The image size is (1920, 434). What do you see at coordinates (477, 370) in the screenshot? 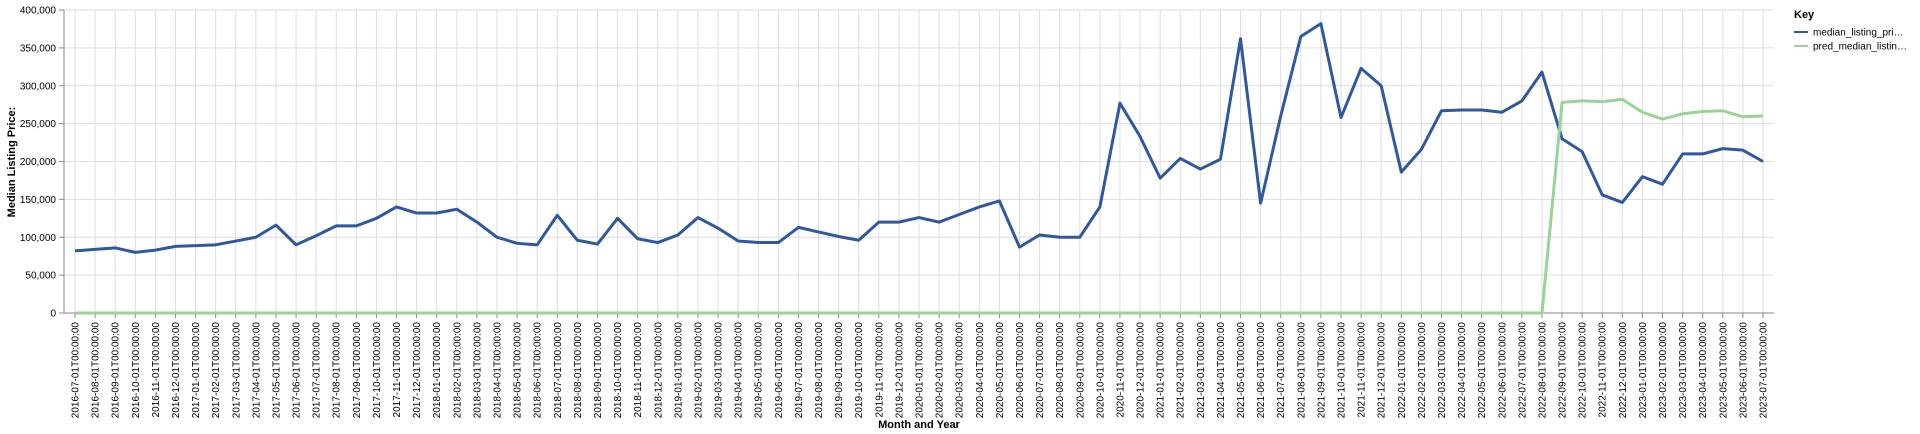
I see `x-tick-label: 2018-03-01T00:00:00` at bounding box center [477, 370].